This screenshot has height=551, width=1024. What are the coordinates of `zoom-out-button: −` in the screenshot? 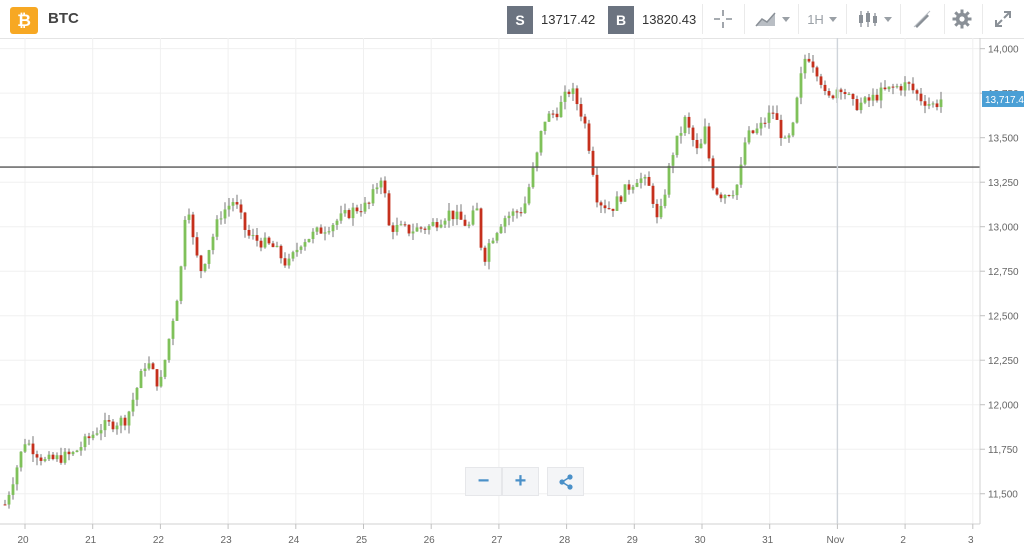 It's located at (483, 481).